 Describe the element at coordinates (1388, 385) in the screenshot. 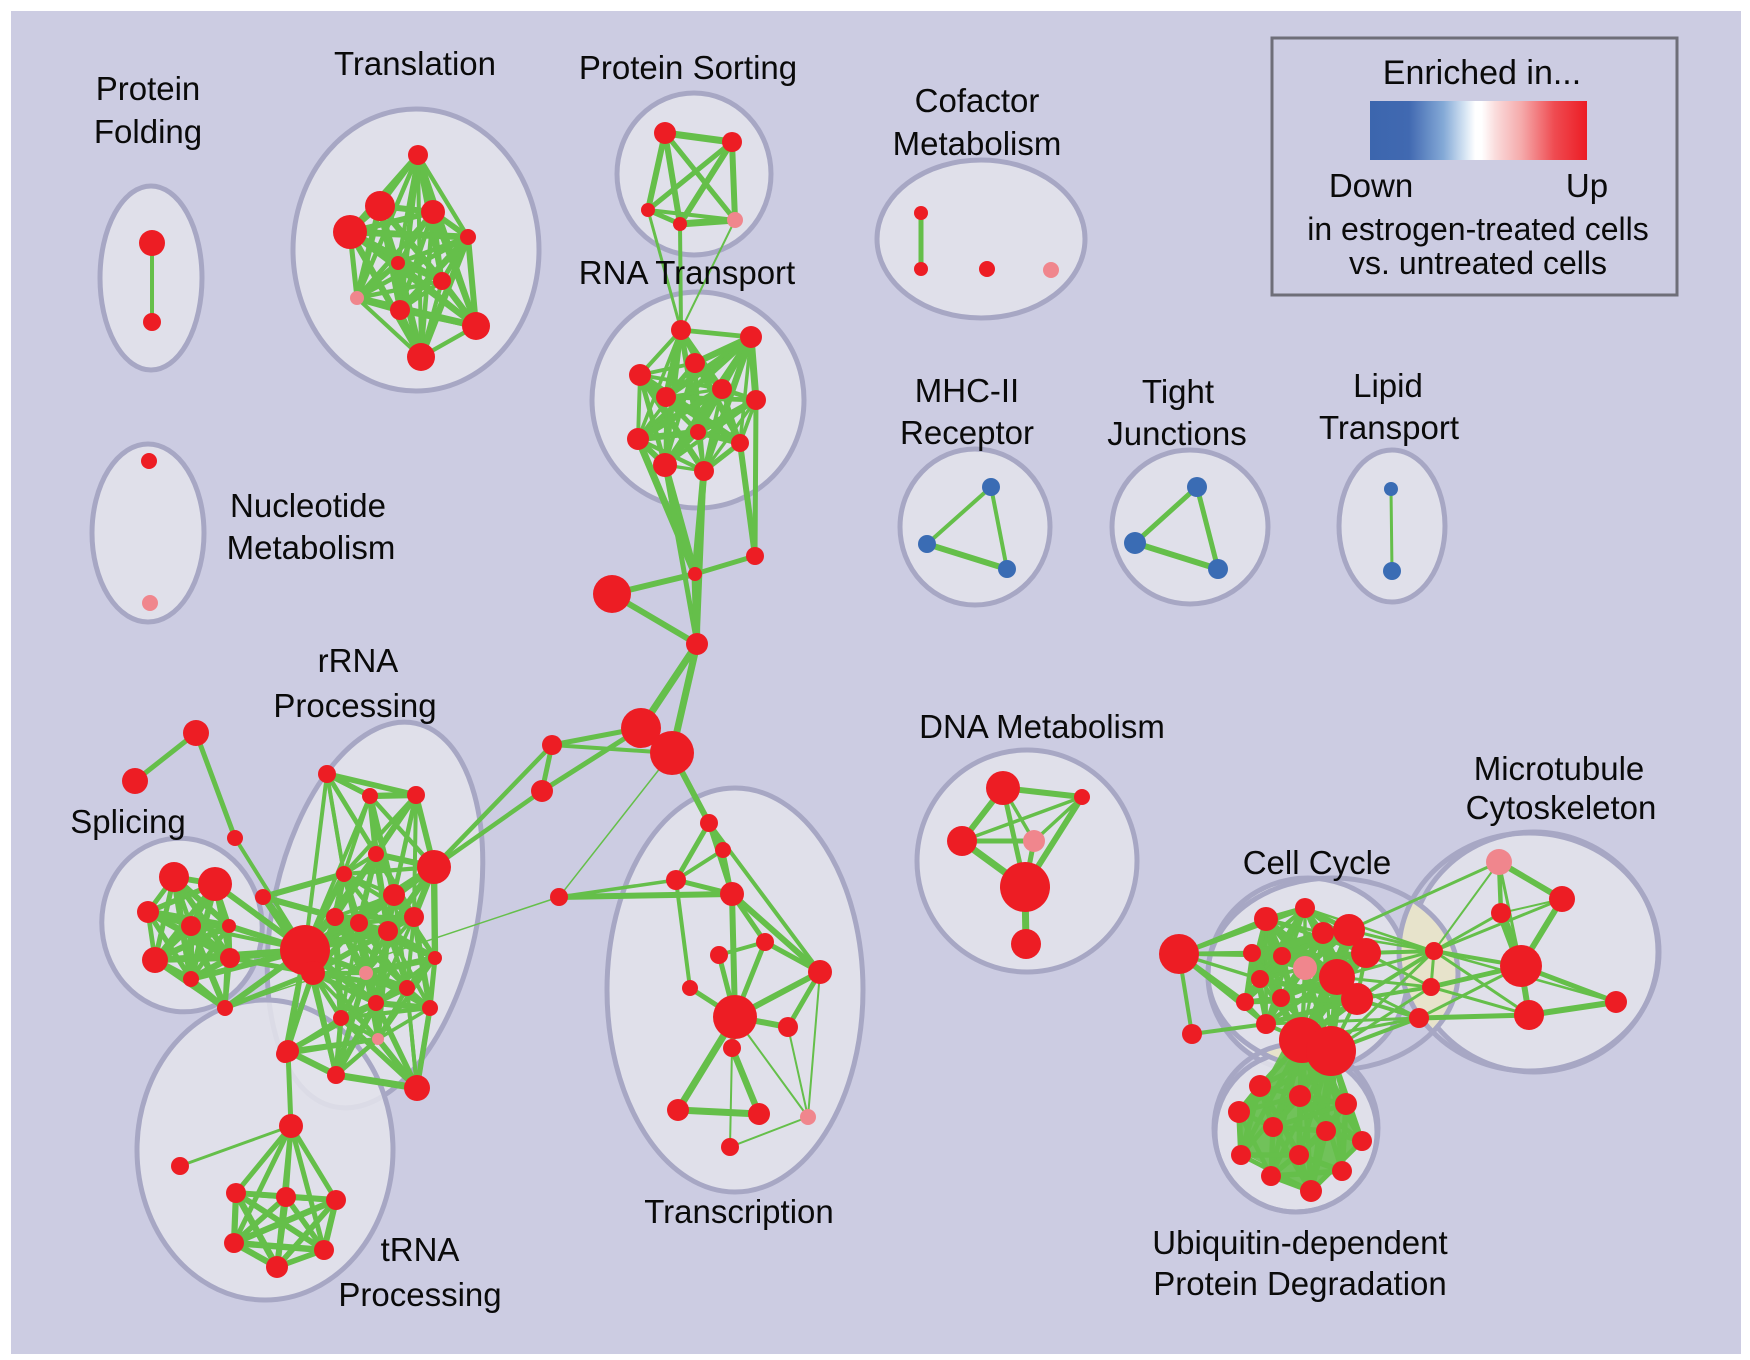

I see `svg-text: Lipid` at that location.